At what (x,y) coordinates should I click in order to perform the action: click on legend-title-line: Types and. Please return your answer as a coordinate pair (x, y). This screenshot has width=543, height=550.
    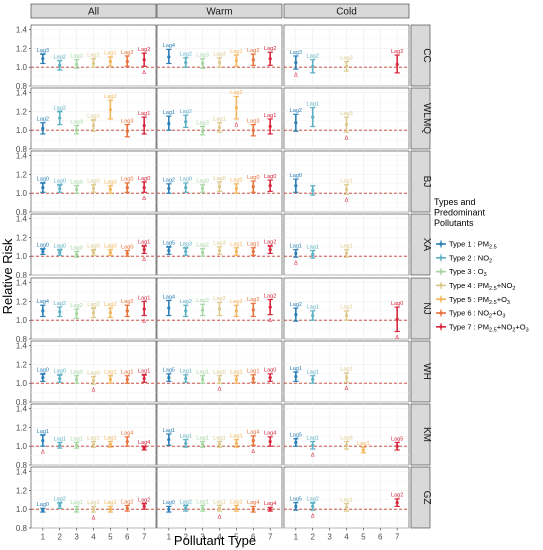
    Looking at the image, I should click on (455, 202).